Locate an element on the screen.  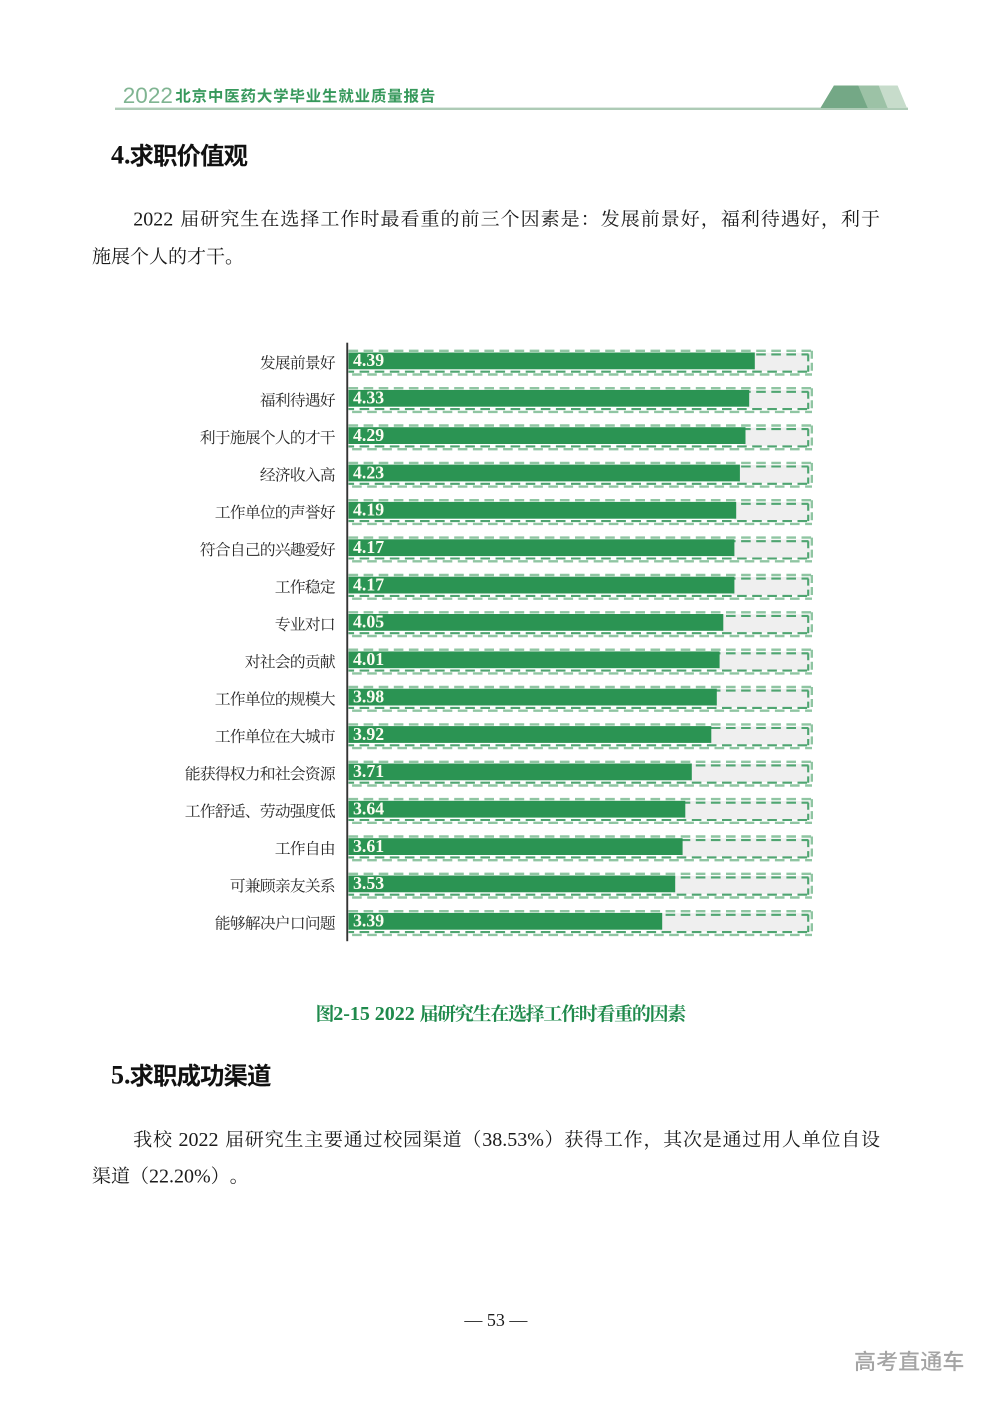
svg-text: 4. is located at coordinates (121, 154).